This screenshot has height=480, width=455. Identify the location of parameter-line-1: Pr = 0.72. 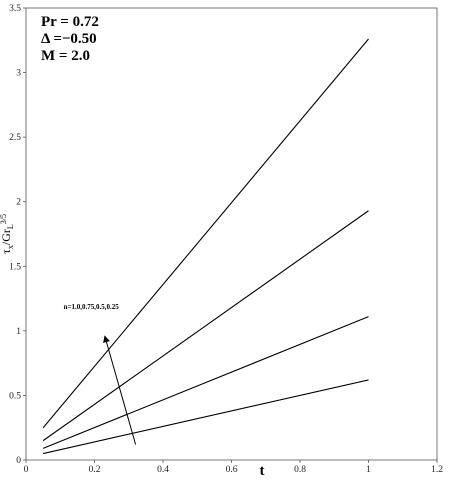
(70, 22).